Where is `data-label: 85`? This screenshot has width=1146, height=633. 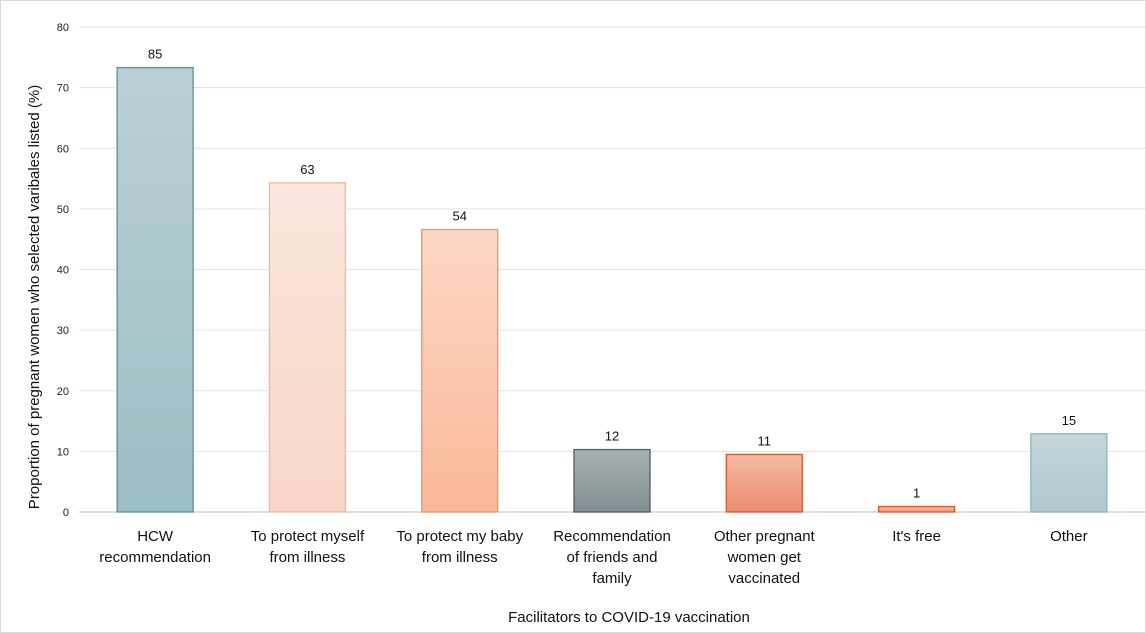 data-label: 85 is located at coordinates (155, 54).